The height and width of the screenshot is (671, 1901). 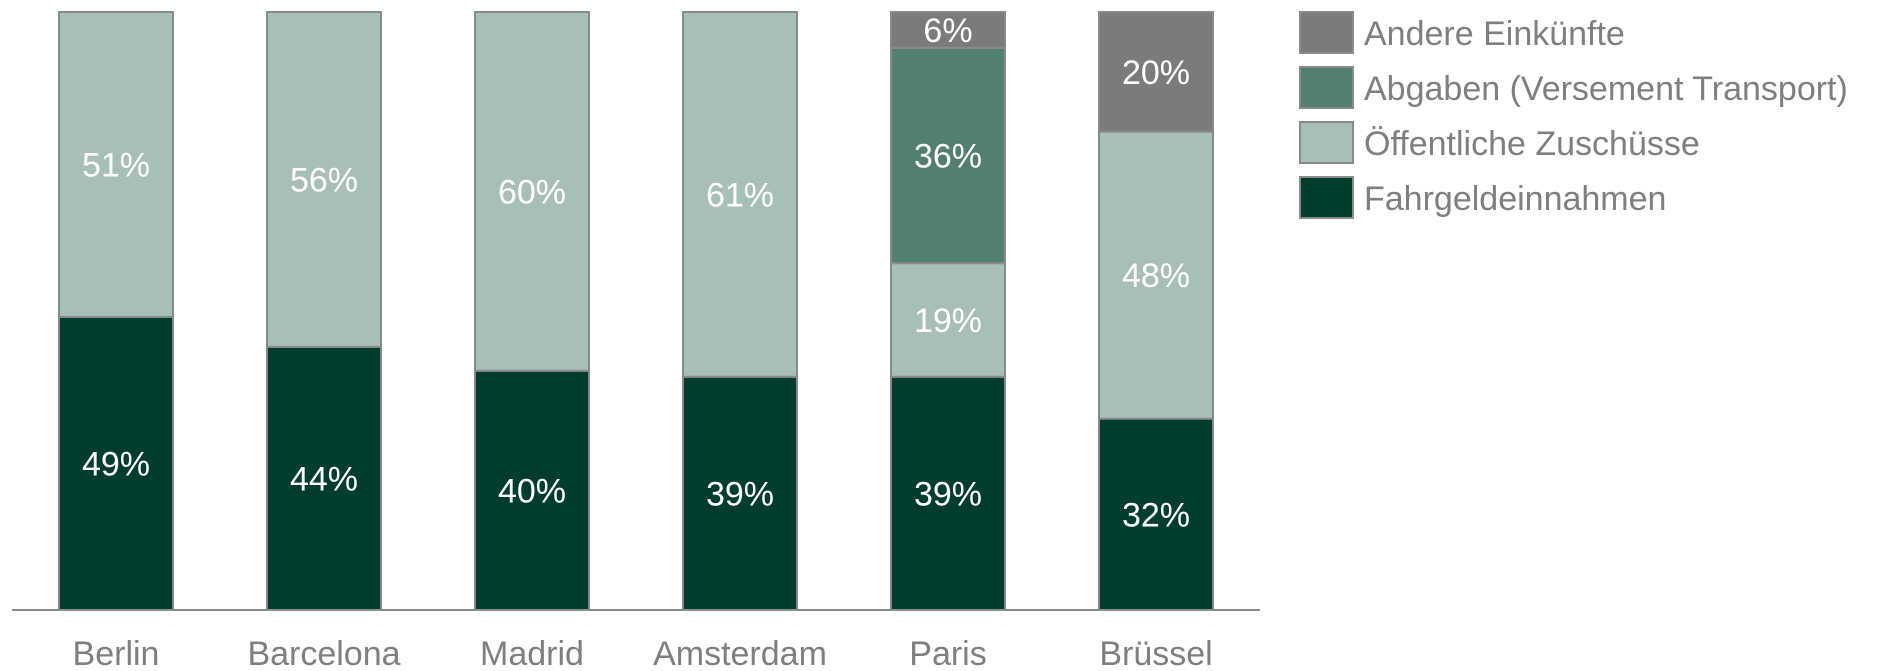 I want to click on data-label-paris-andere-einkuenfte: 6%, so click(x=947, y=31).